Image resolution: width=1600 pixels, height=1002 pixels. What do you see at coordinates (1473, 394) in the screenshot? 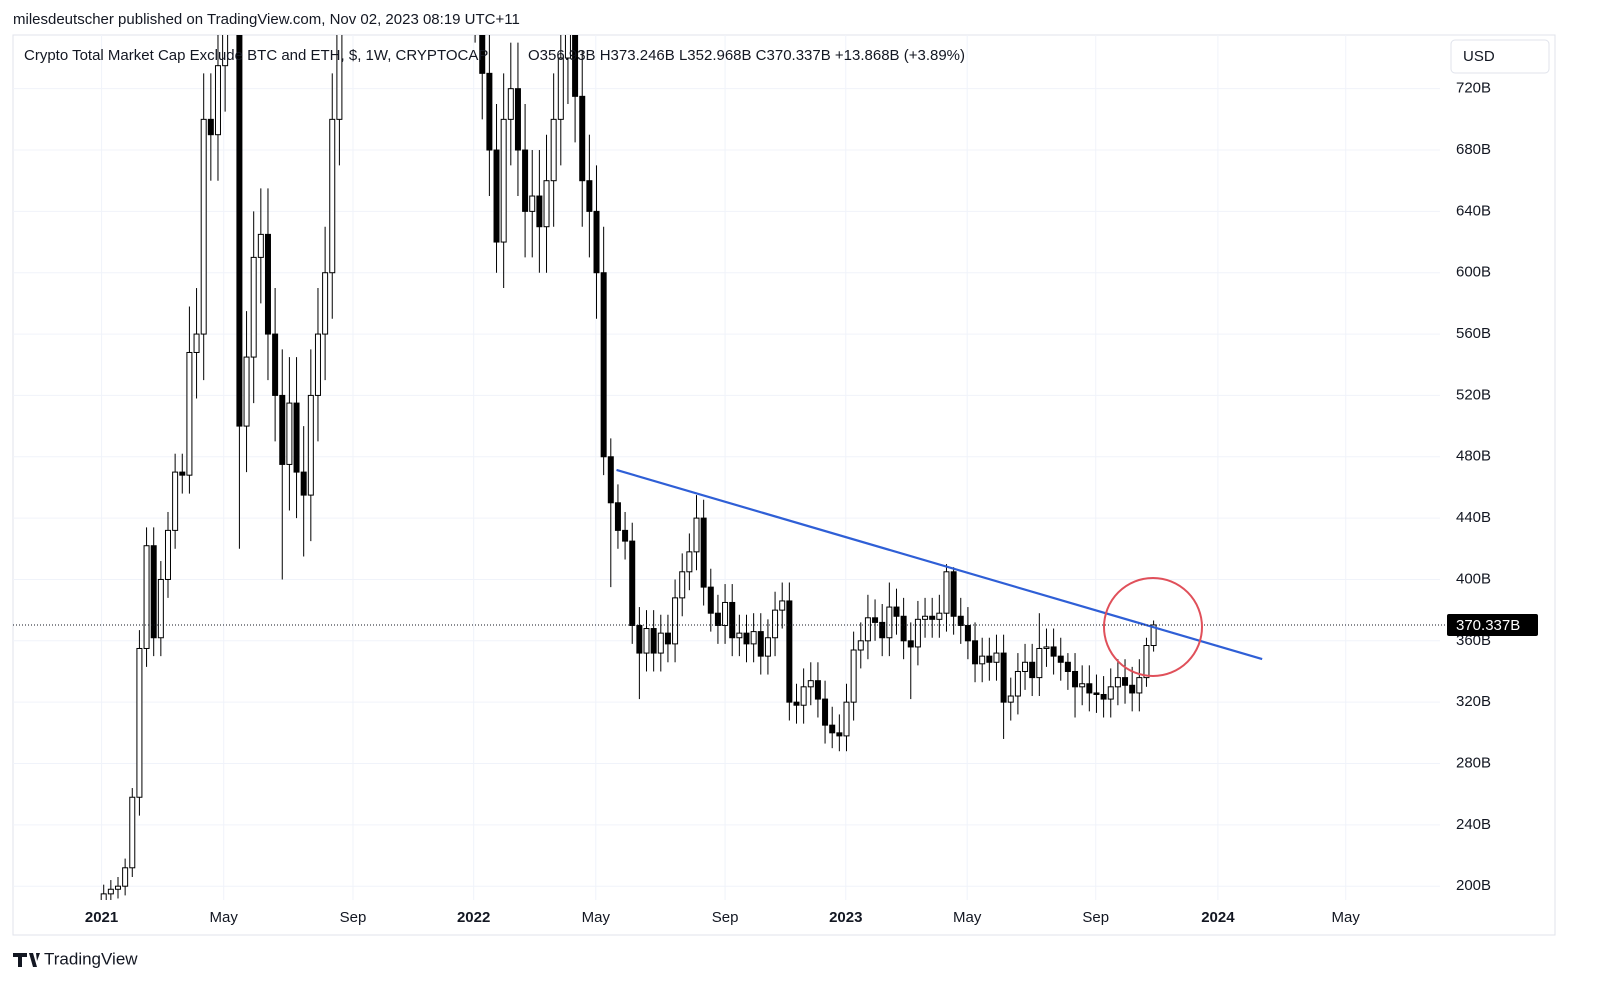
I see `y-tick-label: 520B` at bounding box center [1473, 394].